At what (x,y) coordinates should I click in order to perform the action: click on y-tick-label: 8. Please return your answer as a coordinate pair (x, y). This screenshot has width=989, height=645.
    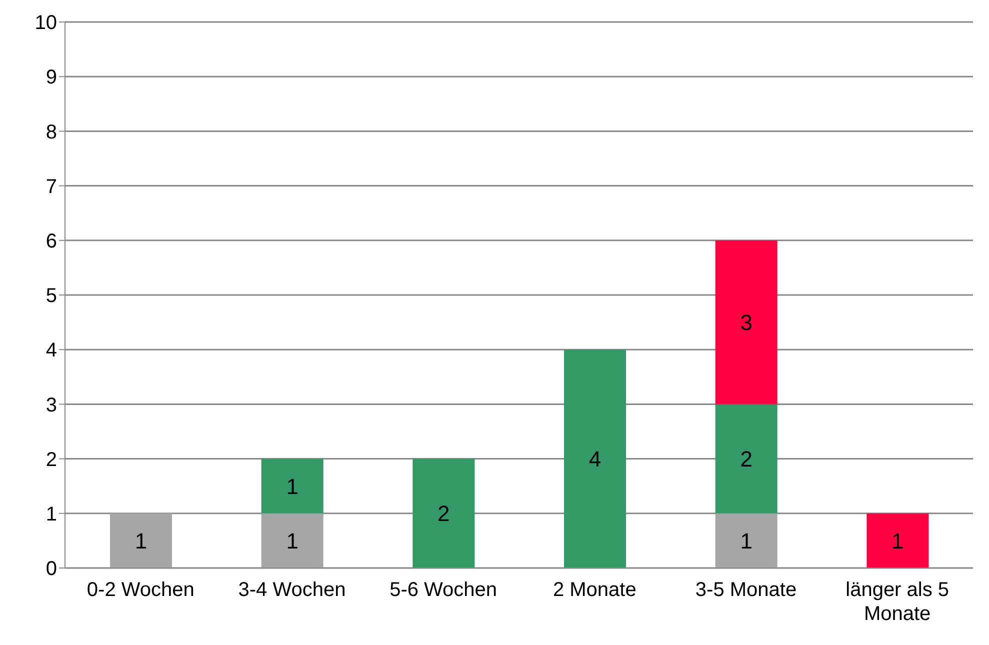
    Looking at the image, I should click on (51, 132).